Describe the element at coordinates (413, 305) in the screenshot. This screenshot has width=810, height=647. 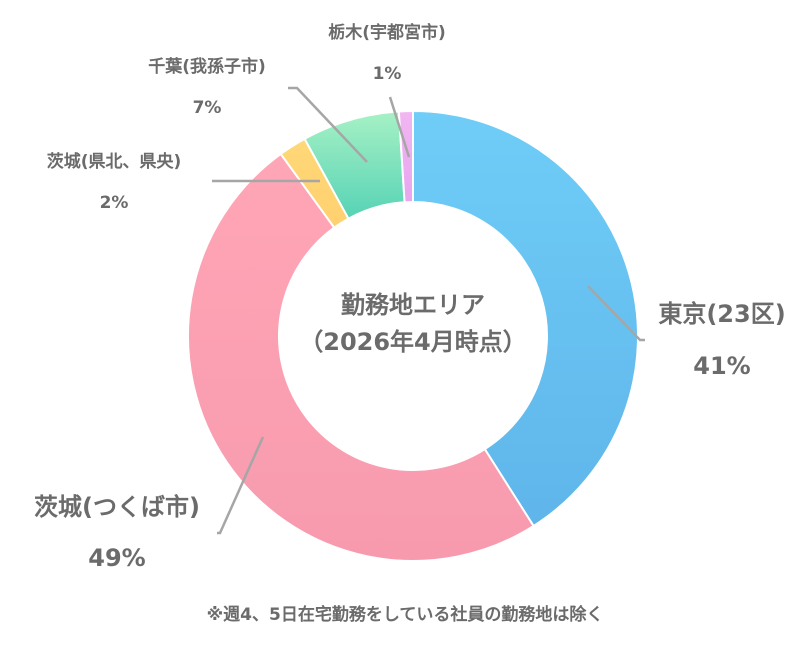
I see `chart-title: 勤務地エリア` at that location.